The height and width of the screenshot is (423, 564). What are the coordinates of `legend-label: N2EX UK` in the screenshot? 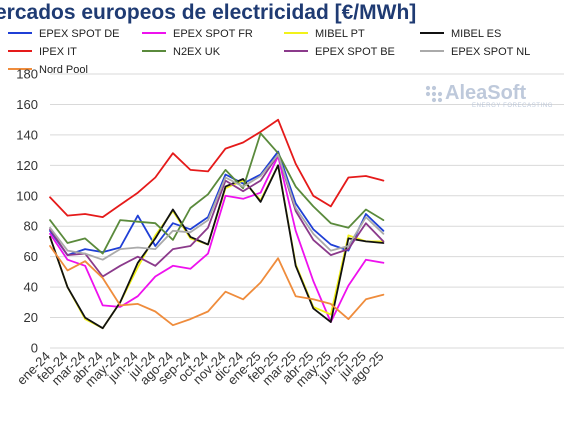 It's located at (197, 52).